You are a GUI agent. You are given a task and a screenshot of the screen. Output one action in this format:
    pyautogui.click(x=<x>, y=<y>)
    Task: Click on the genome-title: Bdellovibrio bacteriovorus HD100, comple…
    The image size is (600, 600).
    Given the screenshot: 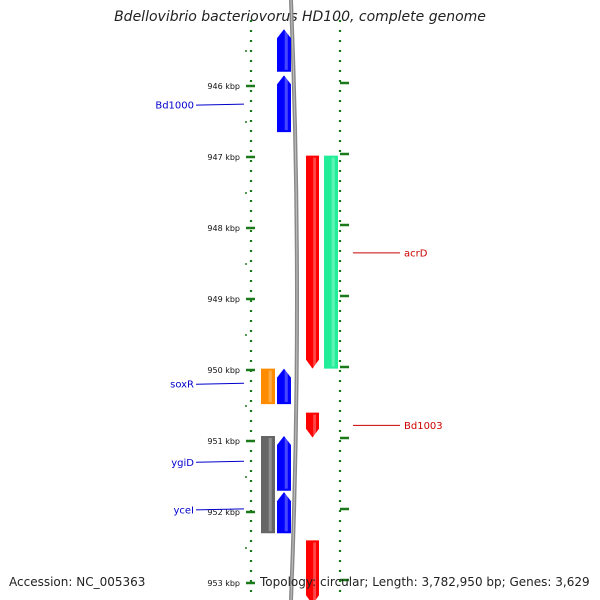 What is the action you would take?
    pyautogui.click(x=300, y=17)
    